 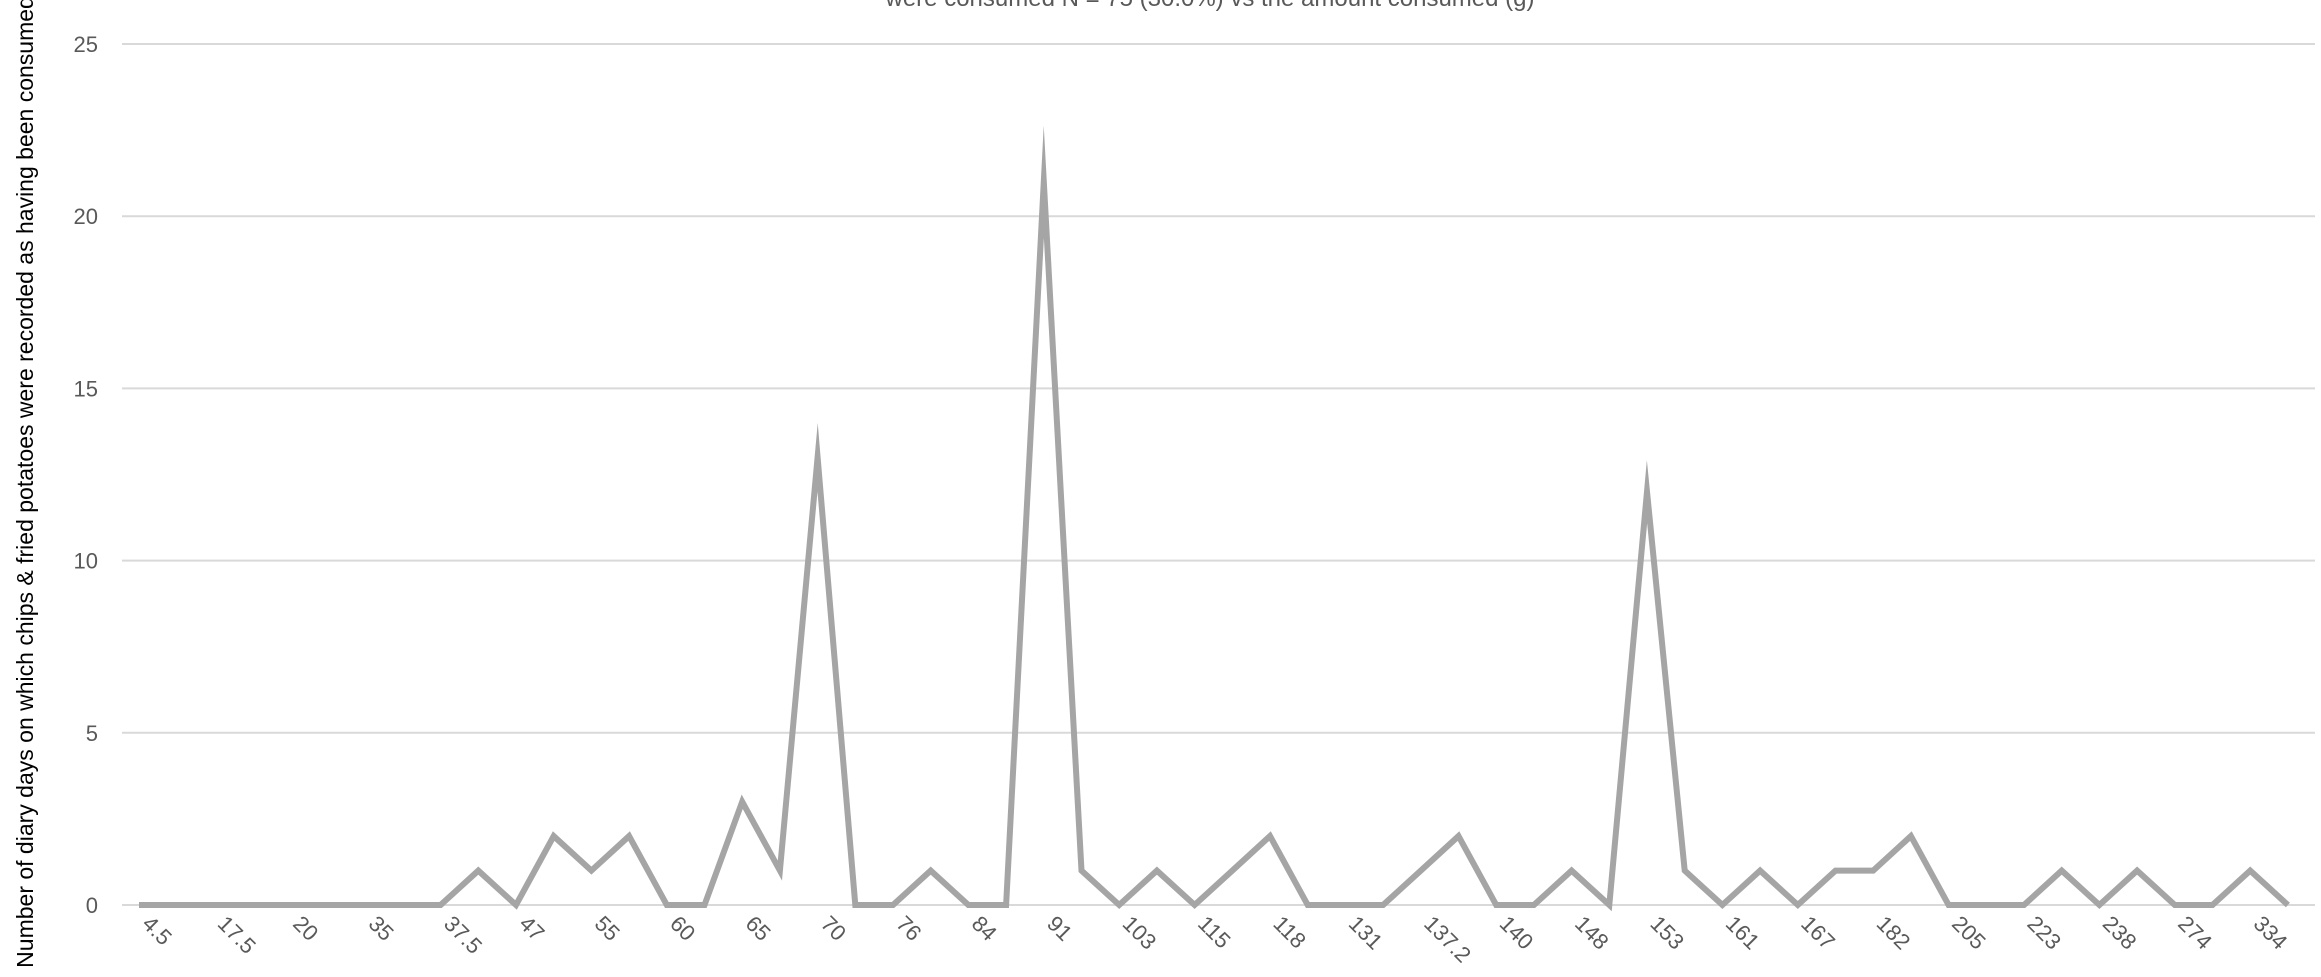 I want to click on y-tick-label: 25, so click(x=86, y=44).